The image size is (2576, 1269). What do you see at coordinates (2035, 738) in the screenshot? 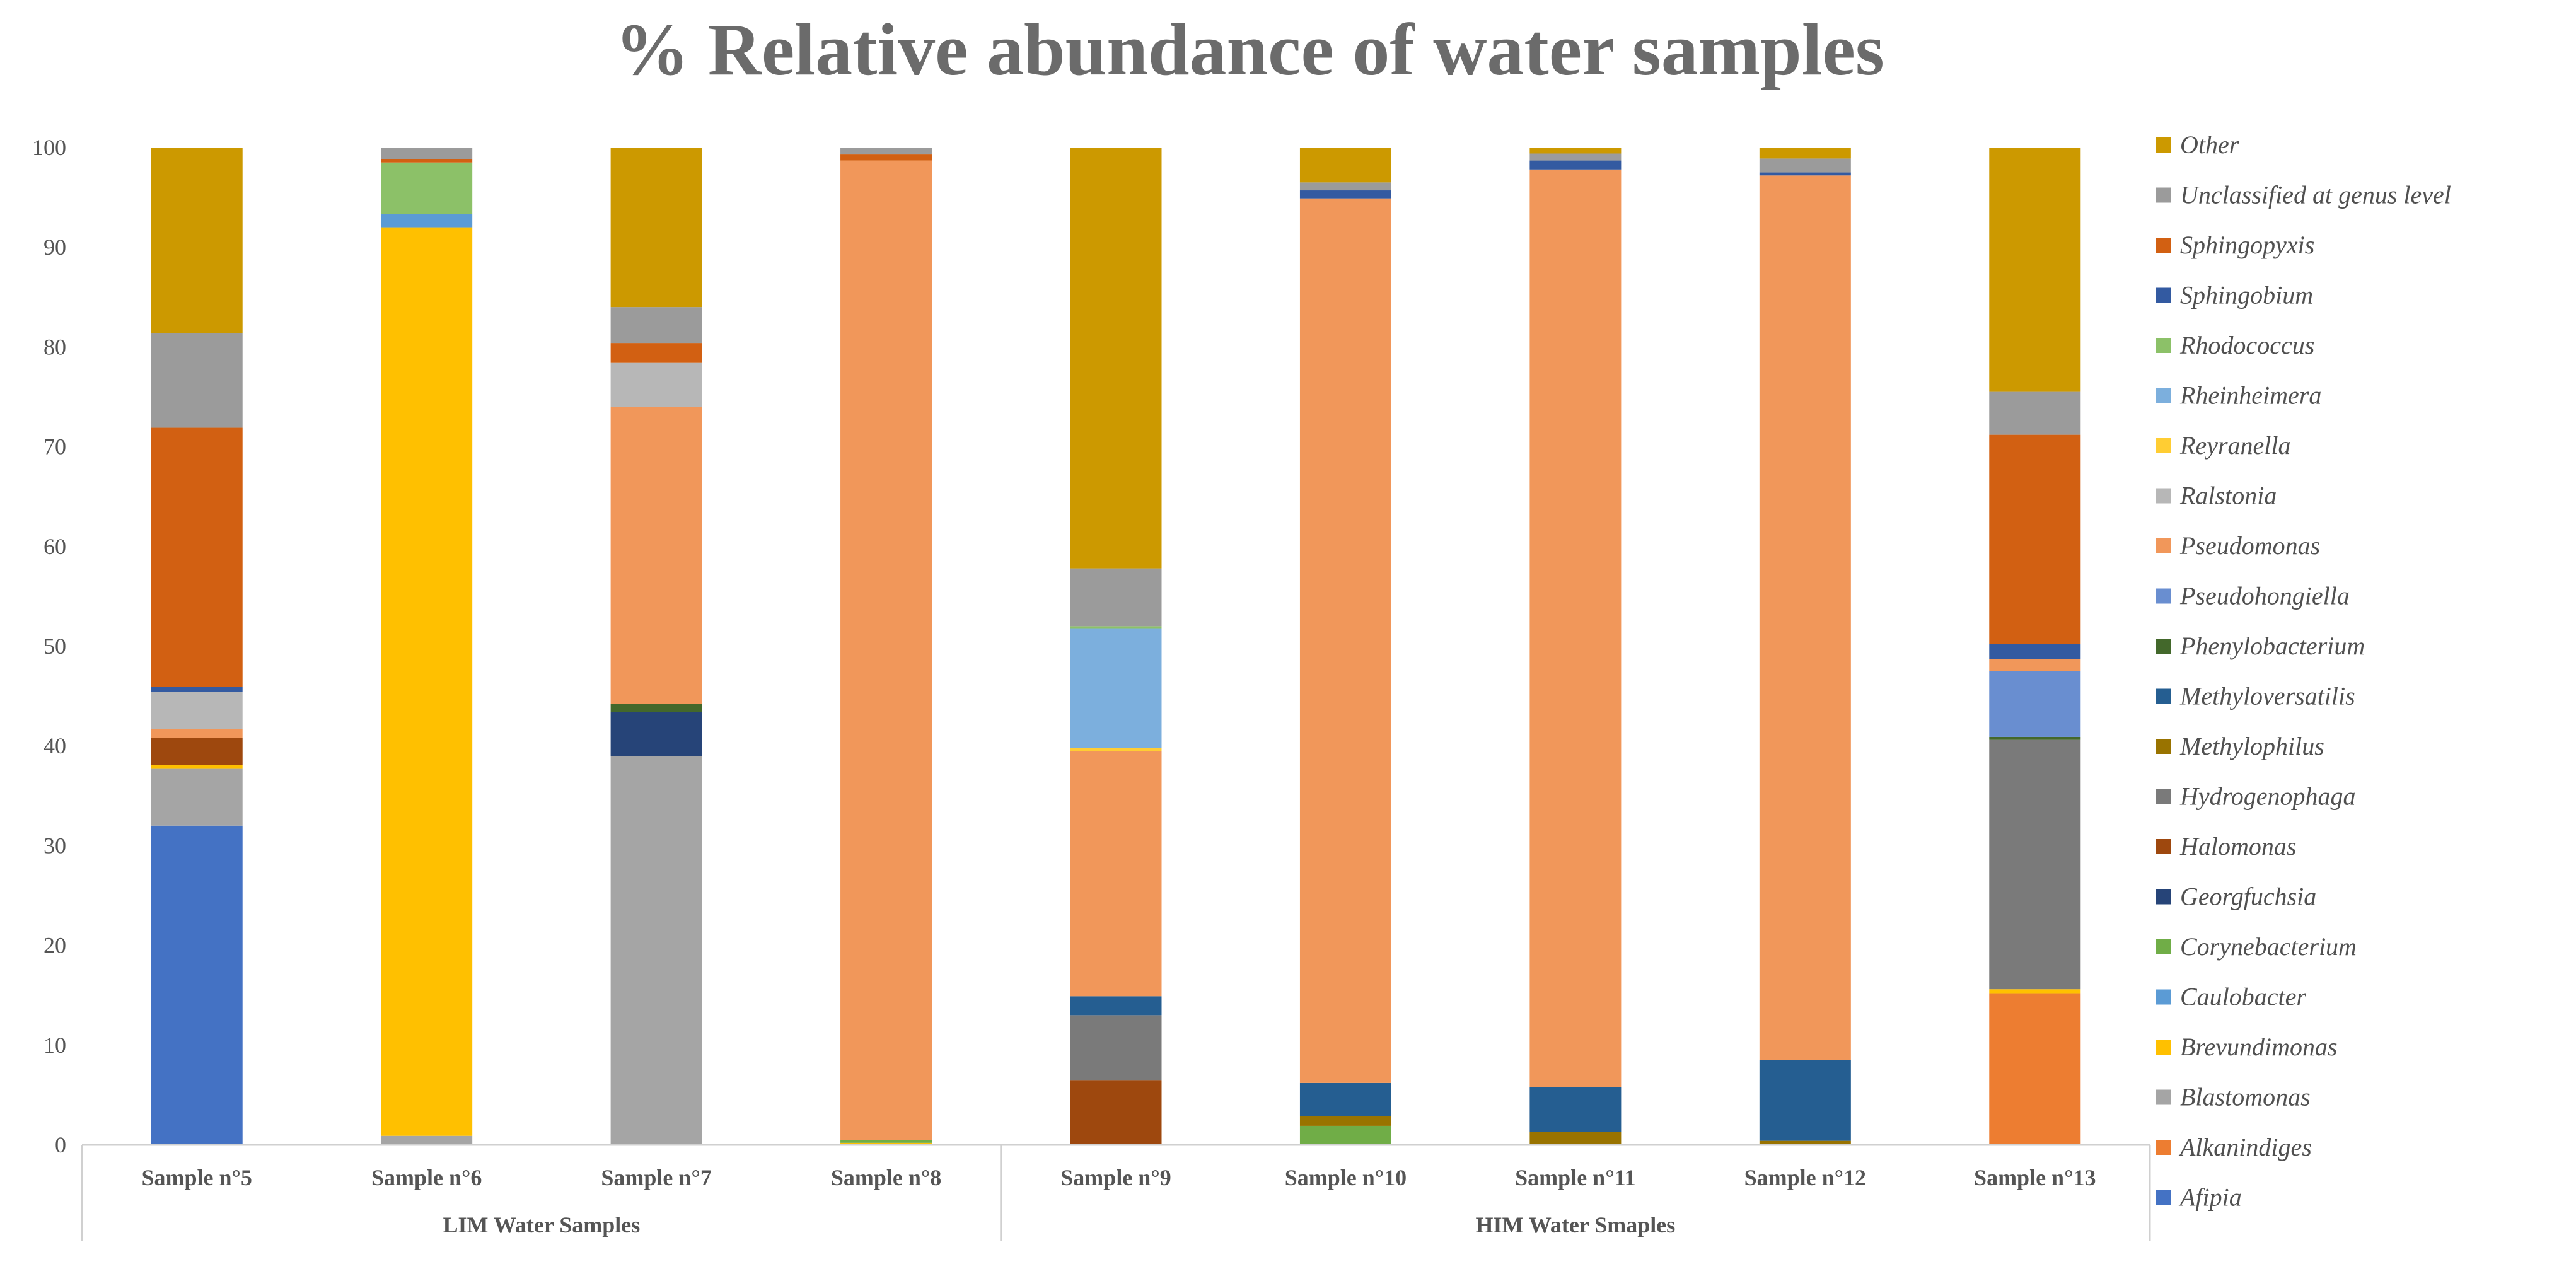
I see `segment-phenylobacterium` at bounding box center [2035, 738].